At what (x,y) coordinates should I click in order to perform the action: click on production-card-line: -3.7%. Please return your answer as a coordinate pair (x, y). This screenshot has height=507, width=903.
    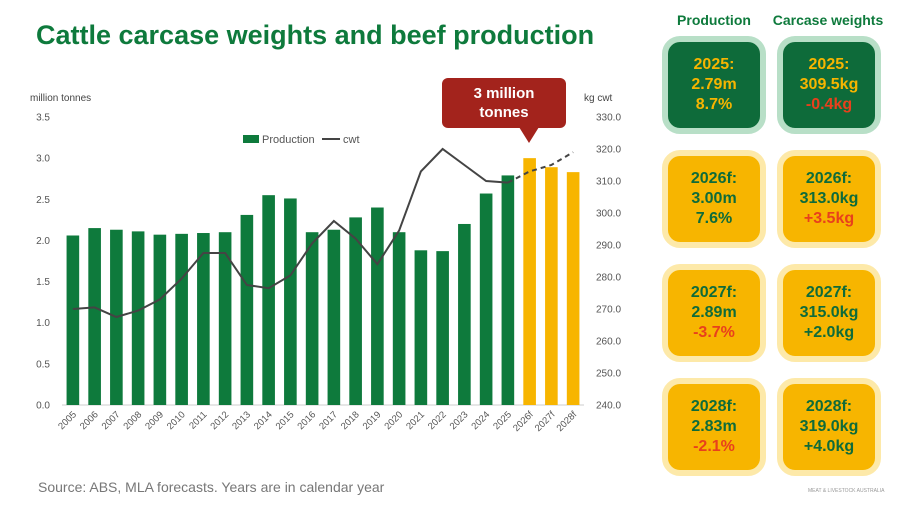
    Looking at the image, I should click on (714, 332).